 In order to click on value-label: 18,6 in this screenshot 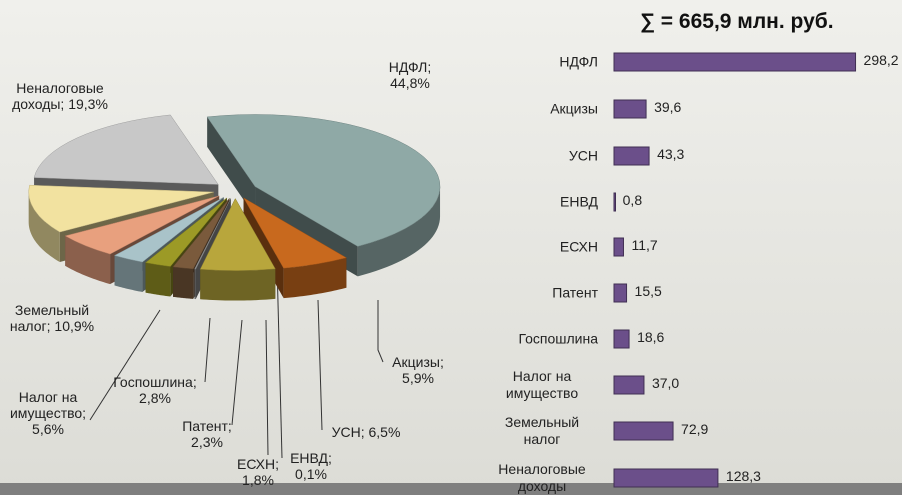, I will do `click(651, 337)`.